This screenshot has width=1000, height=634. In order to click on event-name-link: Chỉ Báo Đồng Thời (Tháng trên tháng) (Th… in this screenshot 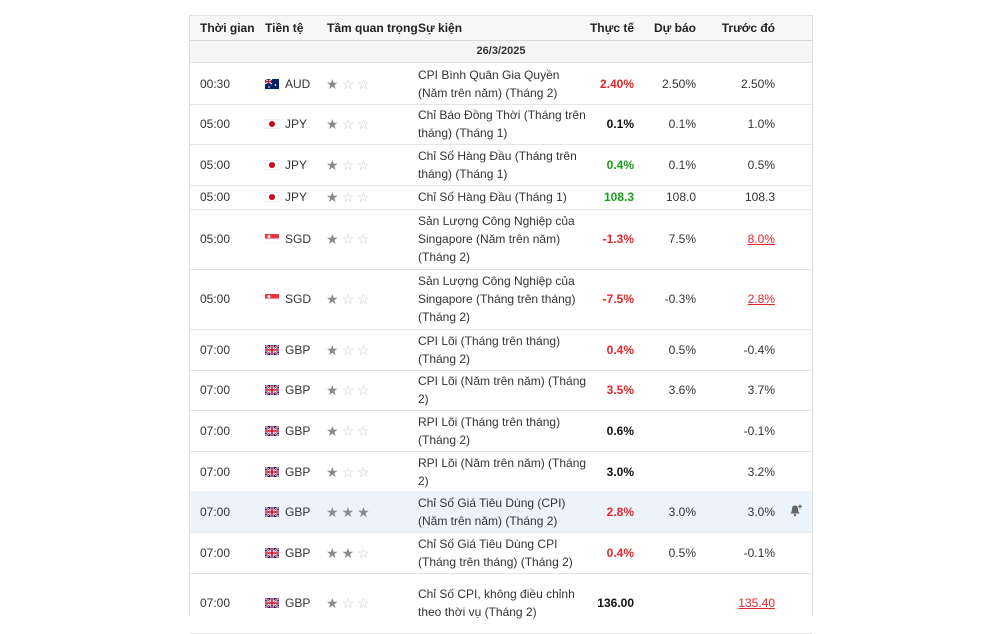, I will do `click(502, 123)`.